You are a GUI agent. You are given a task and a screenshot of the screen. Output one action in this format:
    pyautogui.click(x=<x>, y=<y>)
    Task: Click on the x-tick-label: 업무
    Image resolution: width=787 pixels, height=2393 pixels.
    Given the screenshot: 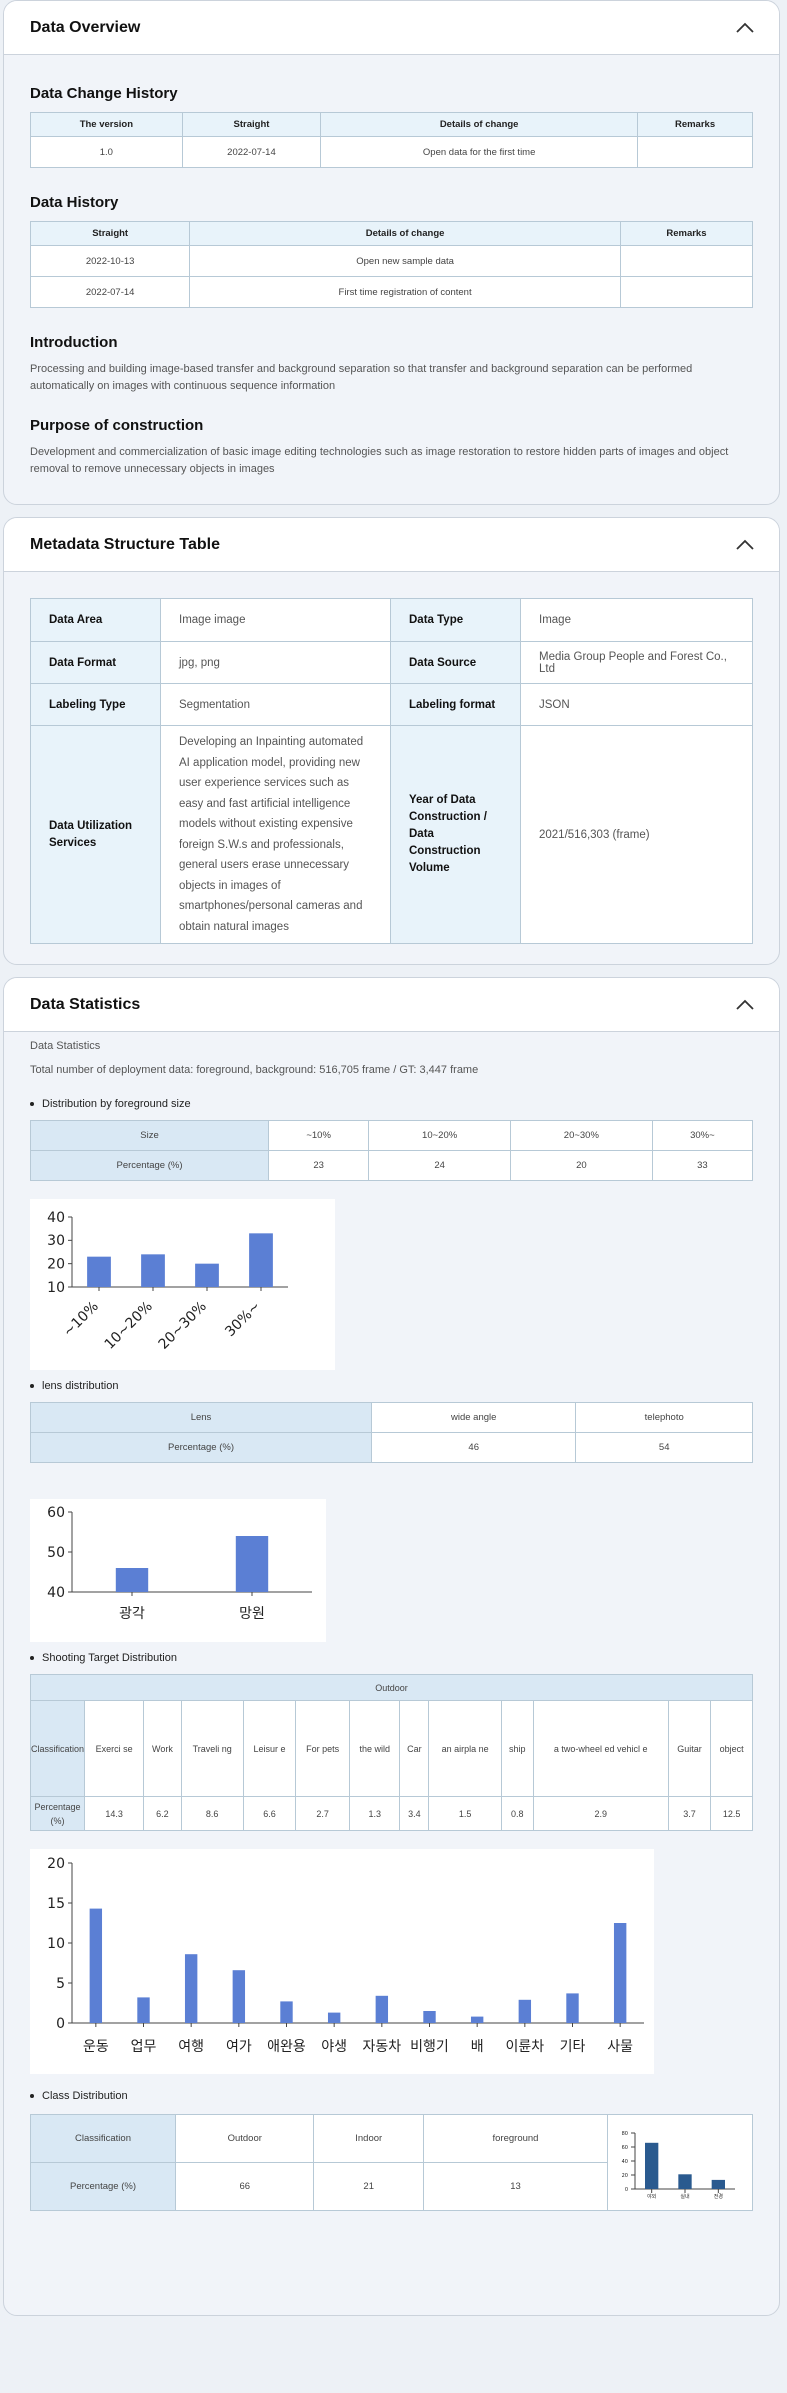 What is the action you would take?
    pyautogui.click(x=144, y=2047)
    